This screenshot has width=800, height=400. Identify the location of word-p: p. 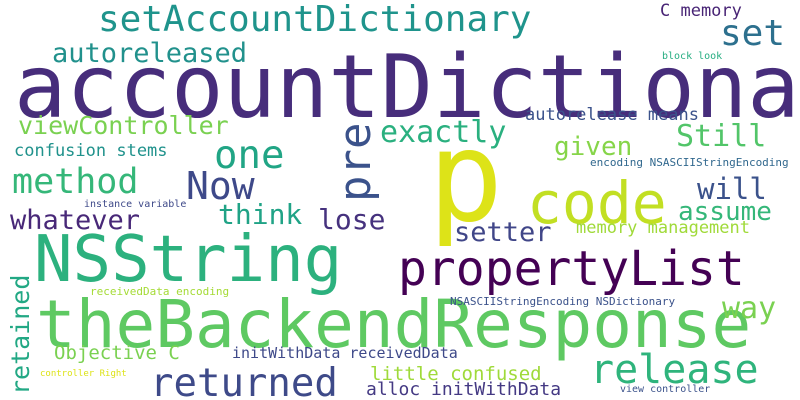
(466, 177).